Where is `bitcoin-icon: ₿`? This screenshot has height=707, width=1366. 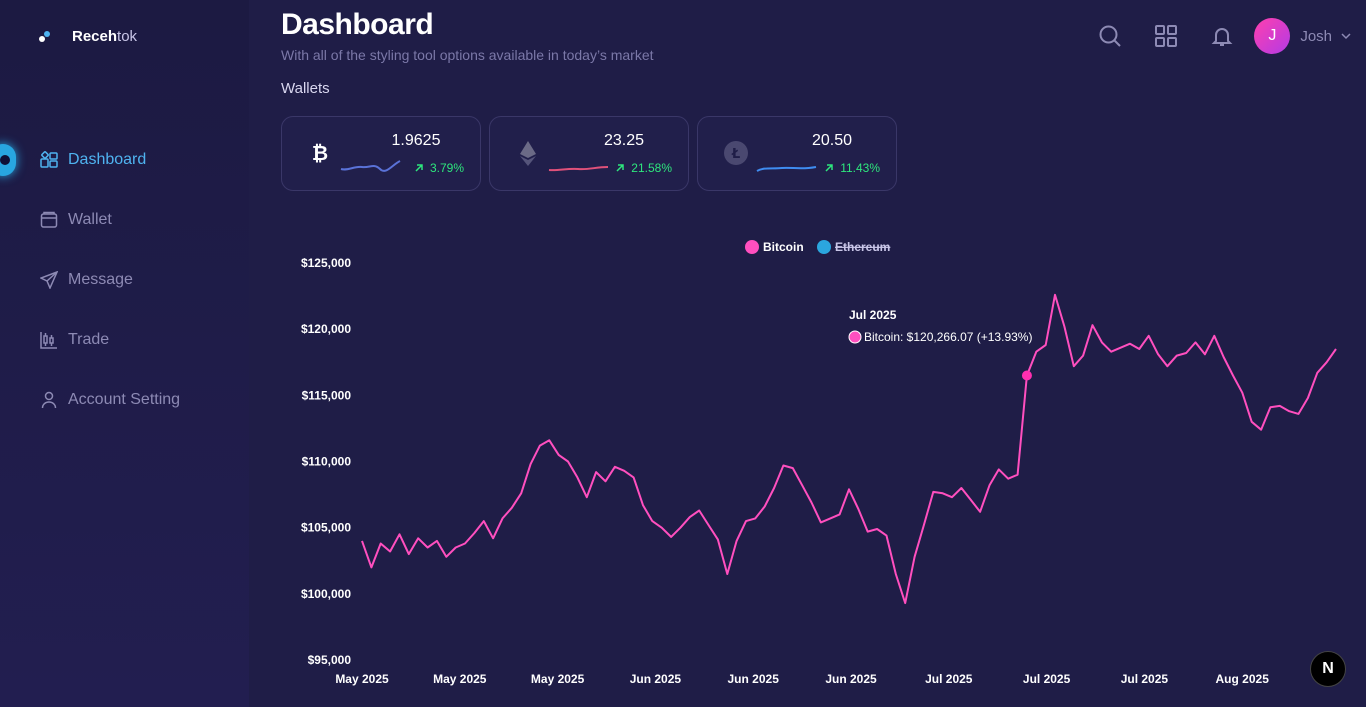 bitcoin-icon: ₿ is located at coordinates (320, 153).